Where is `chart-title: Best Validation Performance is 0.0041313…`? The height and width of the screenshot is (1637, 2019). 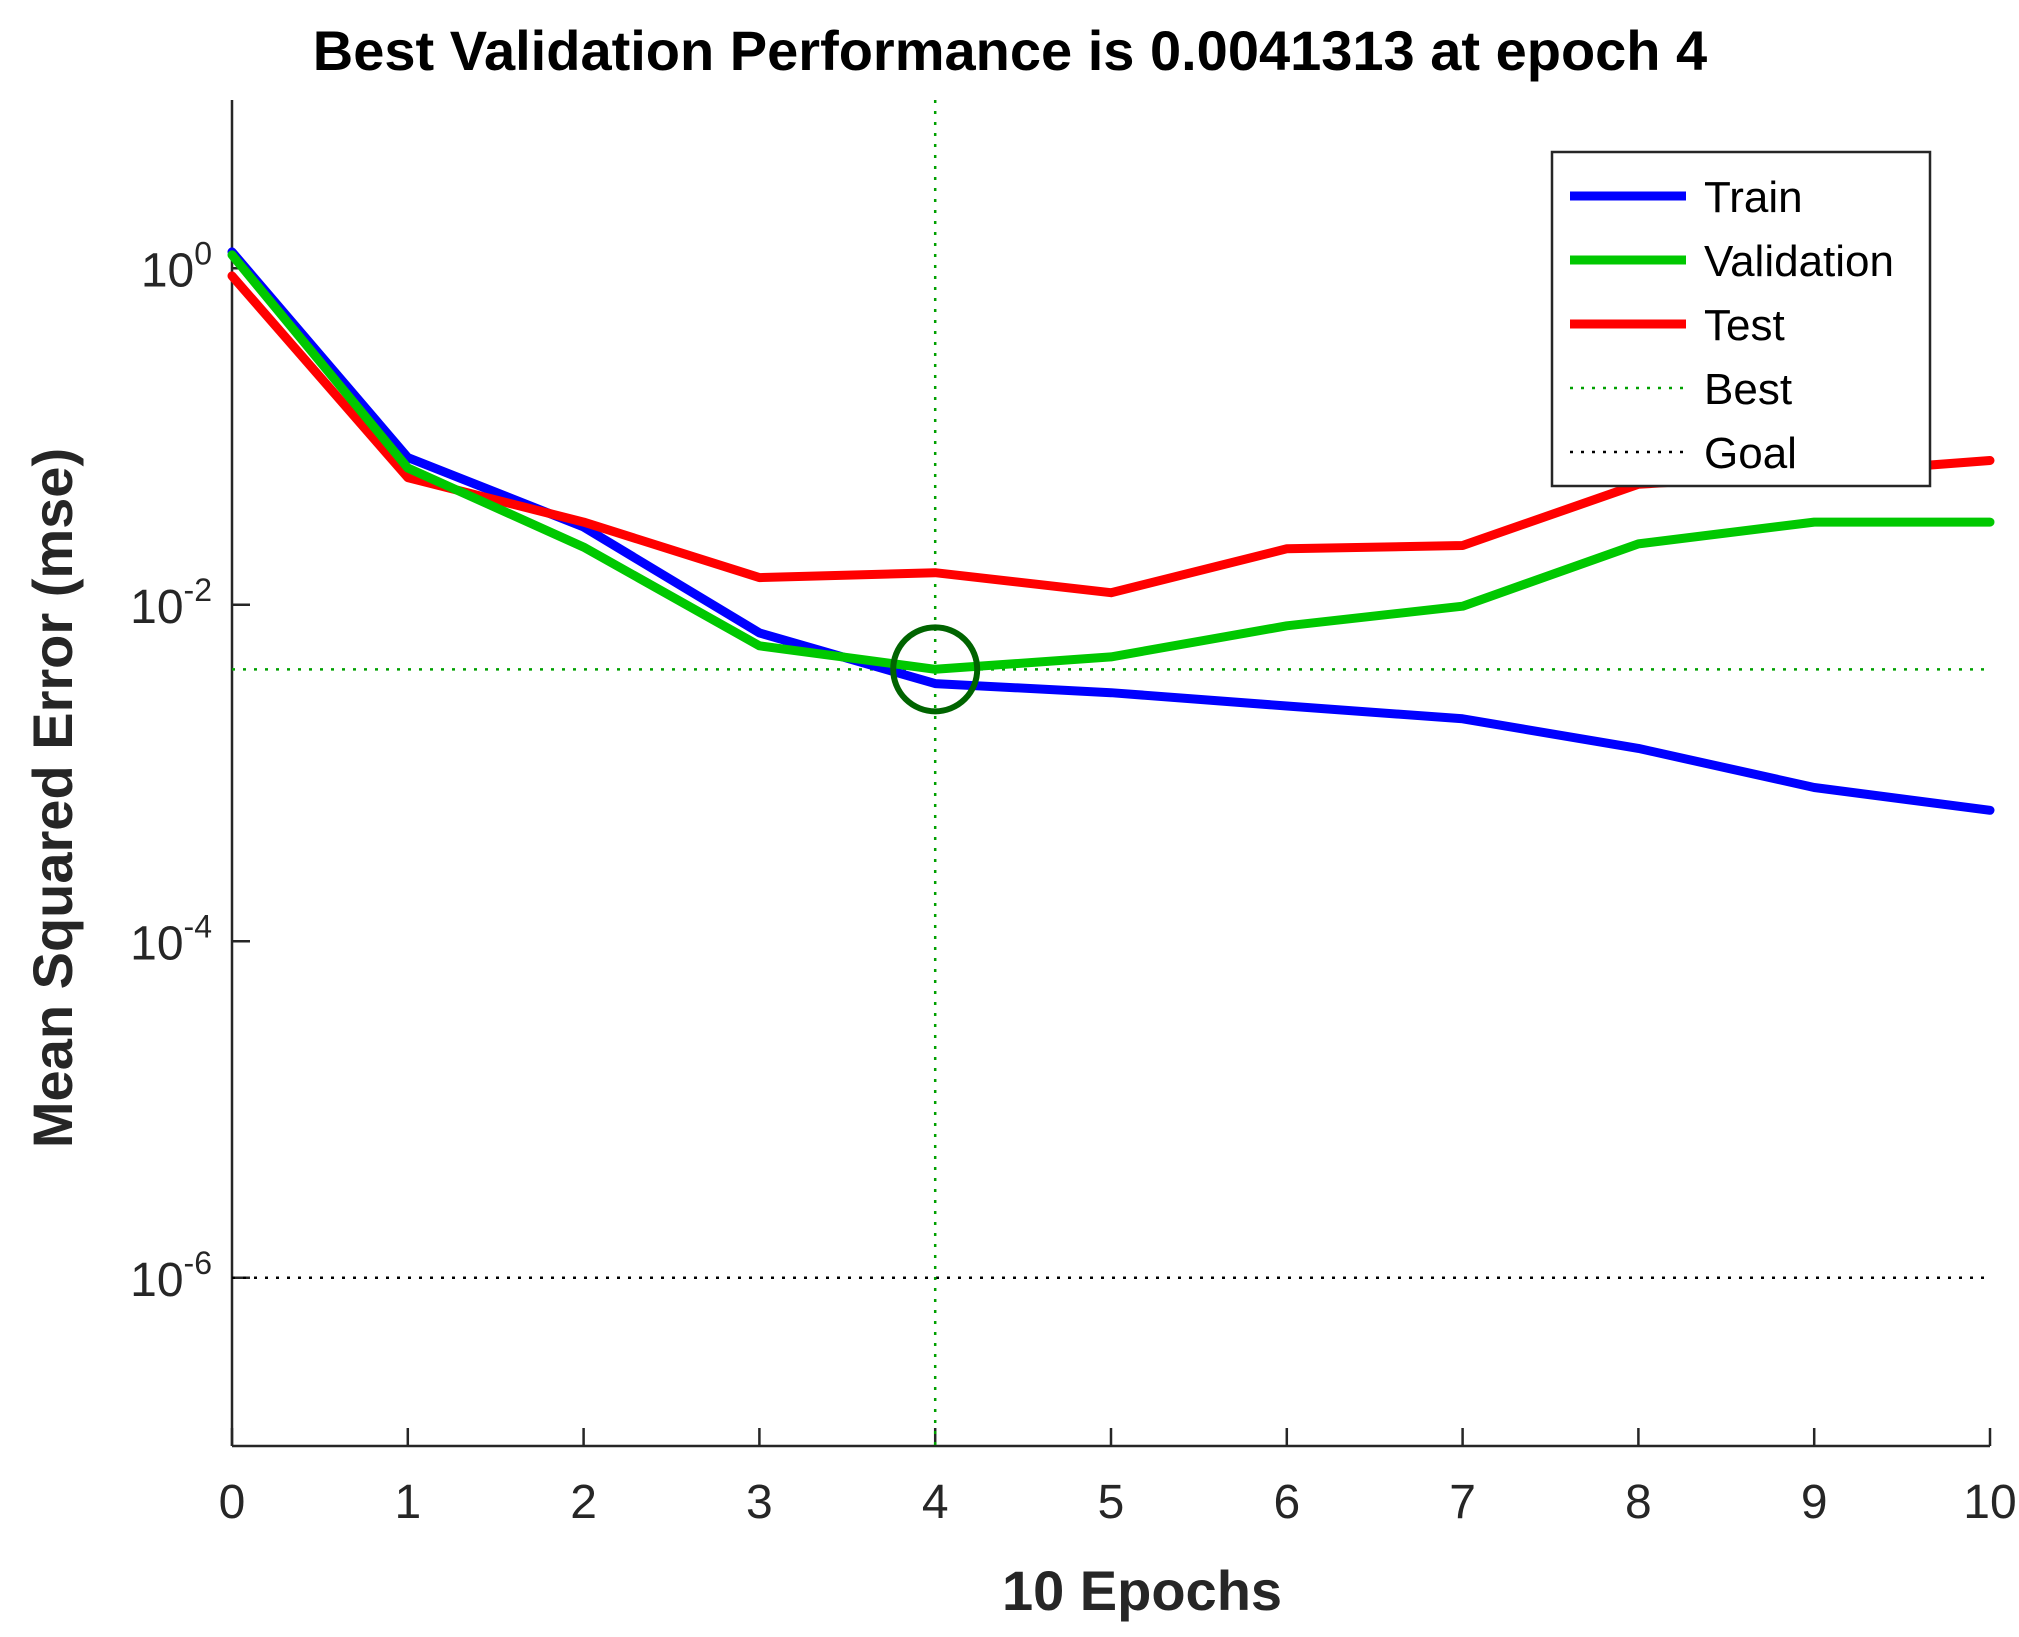 chart-title: Best Validation Performance is 0.0041313… is located at coordinates (1010, 50).